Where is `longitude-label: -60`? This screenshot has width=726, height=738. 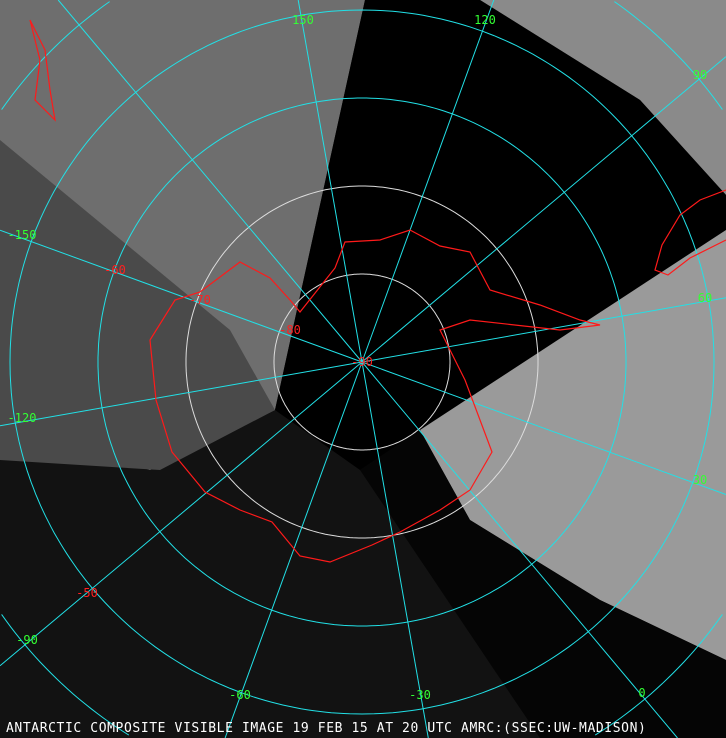 longitude-label: -60 is located at coordinates (240, 695).